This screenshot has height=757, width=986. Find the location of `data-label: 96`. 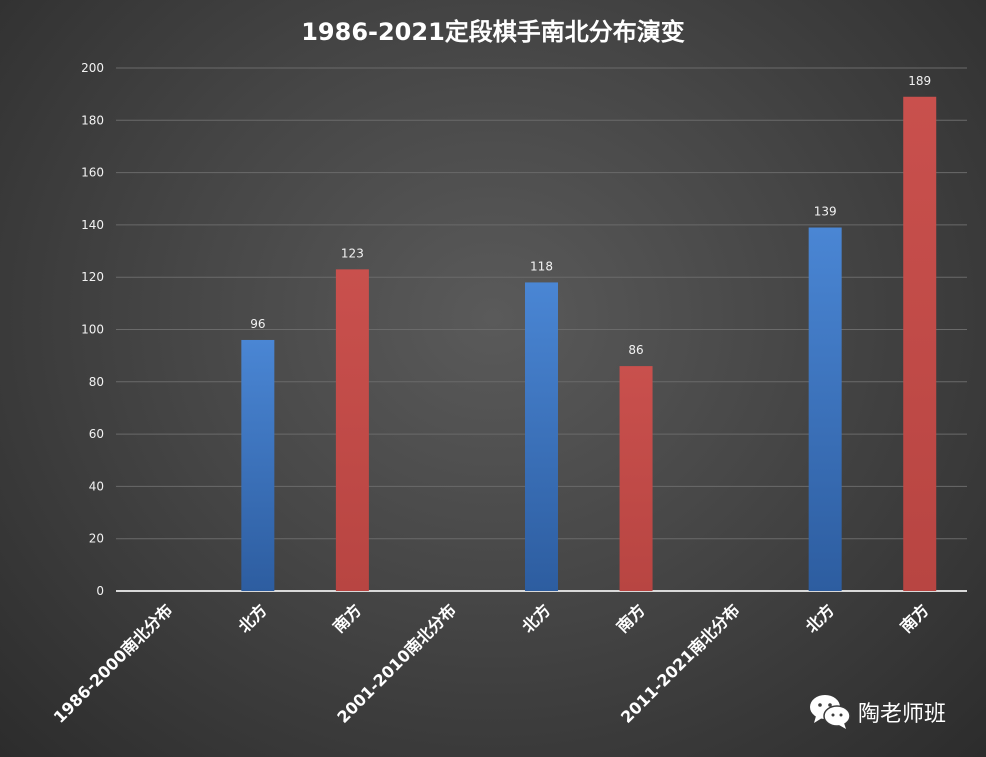

data-label: 96 is located at coordinates (257, 324).